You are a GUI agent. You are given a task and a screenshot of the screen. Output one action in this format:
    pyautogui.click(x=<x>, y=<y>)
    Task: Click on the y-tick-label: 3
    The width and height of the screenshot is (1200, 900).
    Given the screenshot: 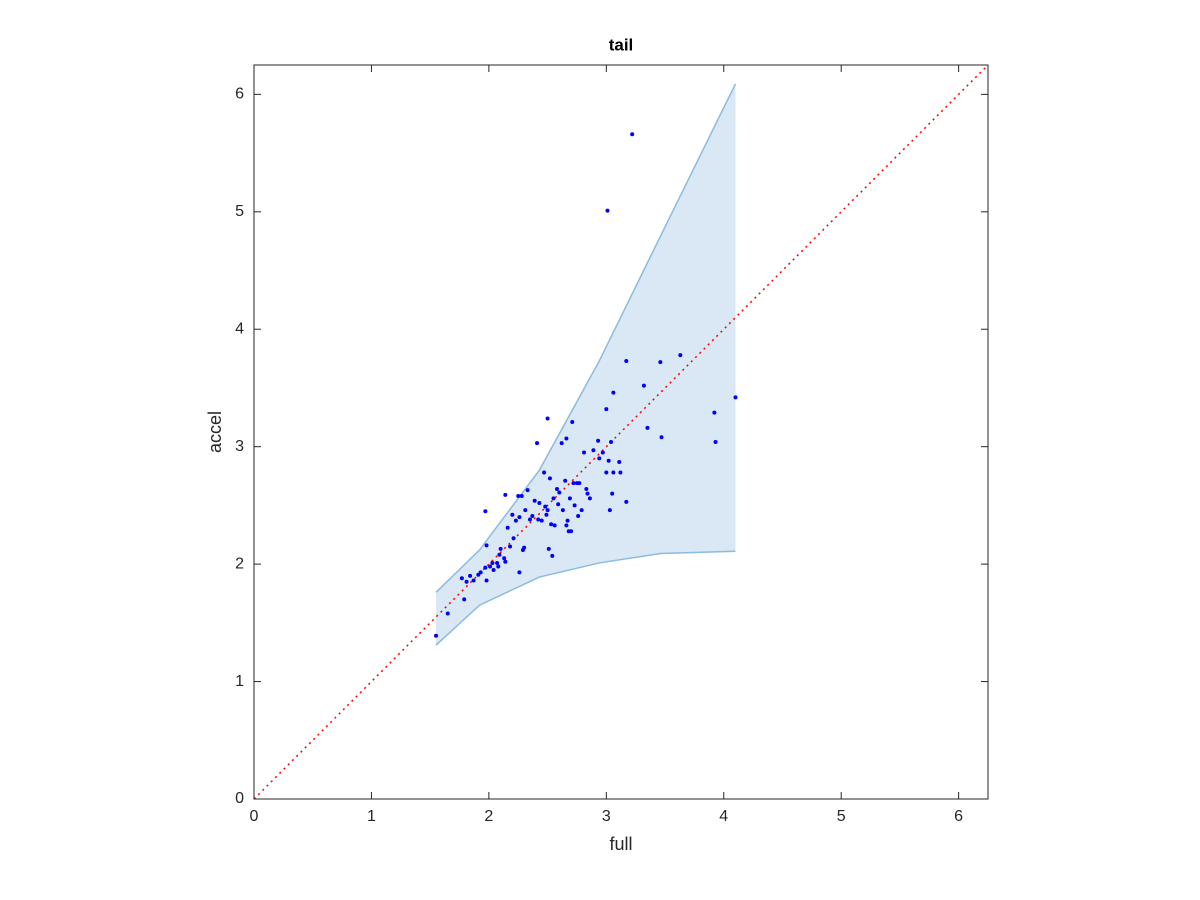 What is the action you would take?
    pyautogui.click(x=239, y=446)
    